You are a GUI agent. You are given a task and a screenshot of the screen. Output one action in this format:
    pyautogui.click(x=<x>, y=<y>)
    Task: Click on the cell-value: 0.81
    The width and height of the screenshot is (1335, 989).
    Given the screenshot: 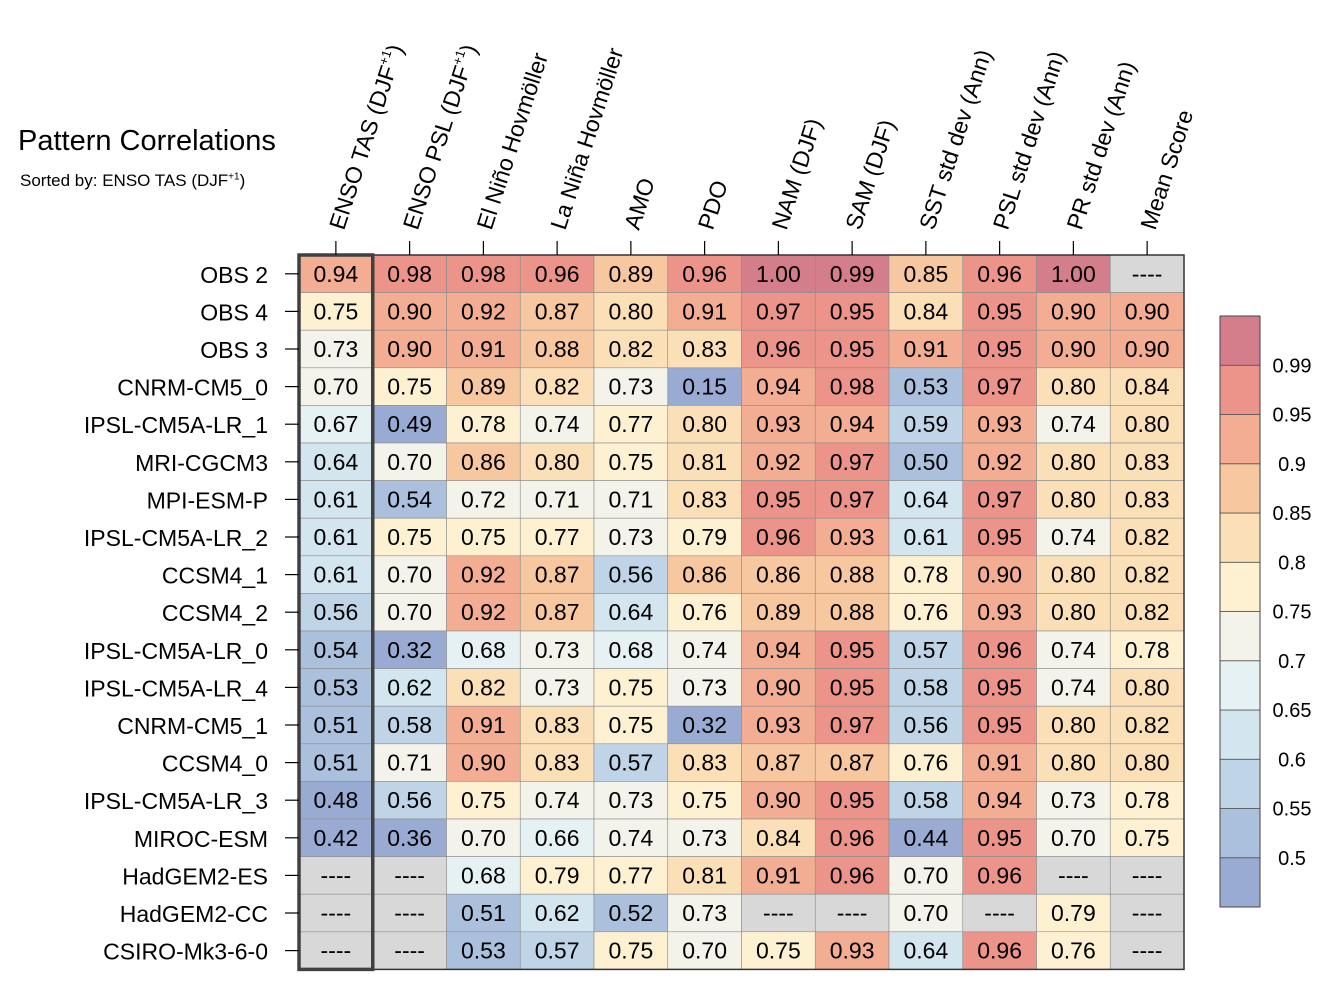 What is the action you would take?
    pyautogui.click(x=704, y=875)
    